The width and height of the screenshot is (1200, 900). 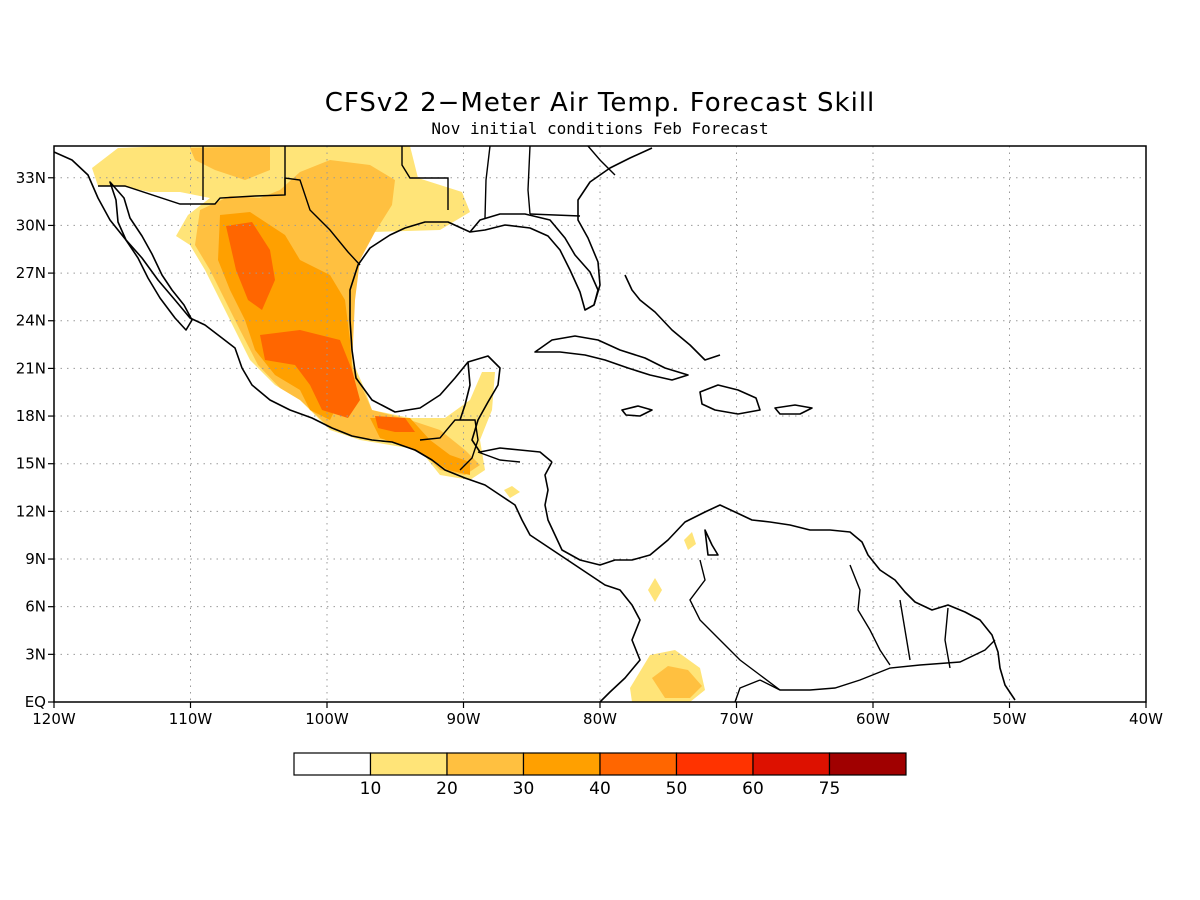 What do you see at coordinates (31, 321) in the screenshot?
I see `y-tick-label: 24N` at bounding box center [31, 321].